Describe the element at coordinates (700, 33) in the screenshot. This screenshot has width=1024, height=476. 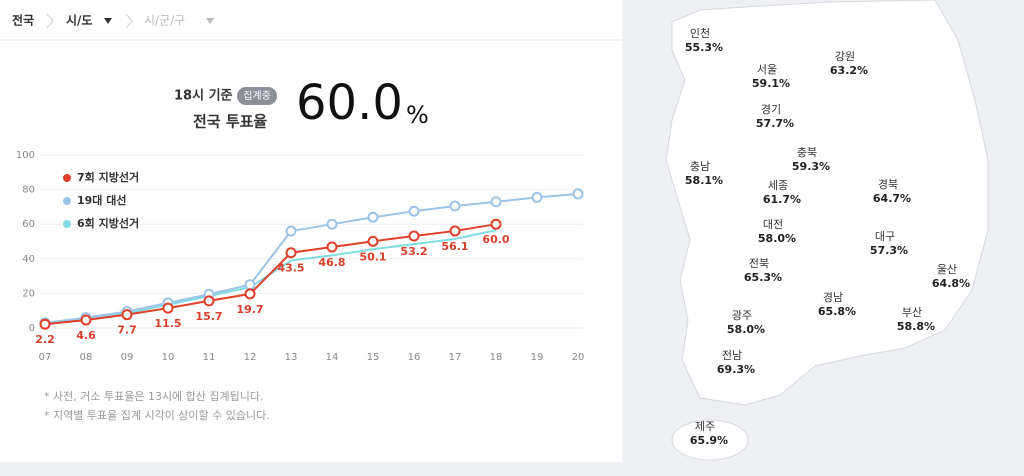
I see `region-name: 인천` at that location.